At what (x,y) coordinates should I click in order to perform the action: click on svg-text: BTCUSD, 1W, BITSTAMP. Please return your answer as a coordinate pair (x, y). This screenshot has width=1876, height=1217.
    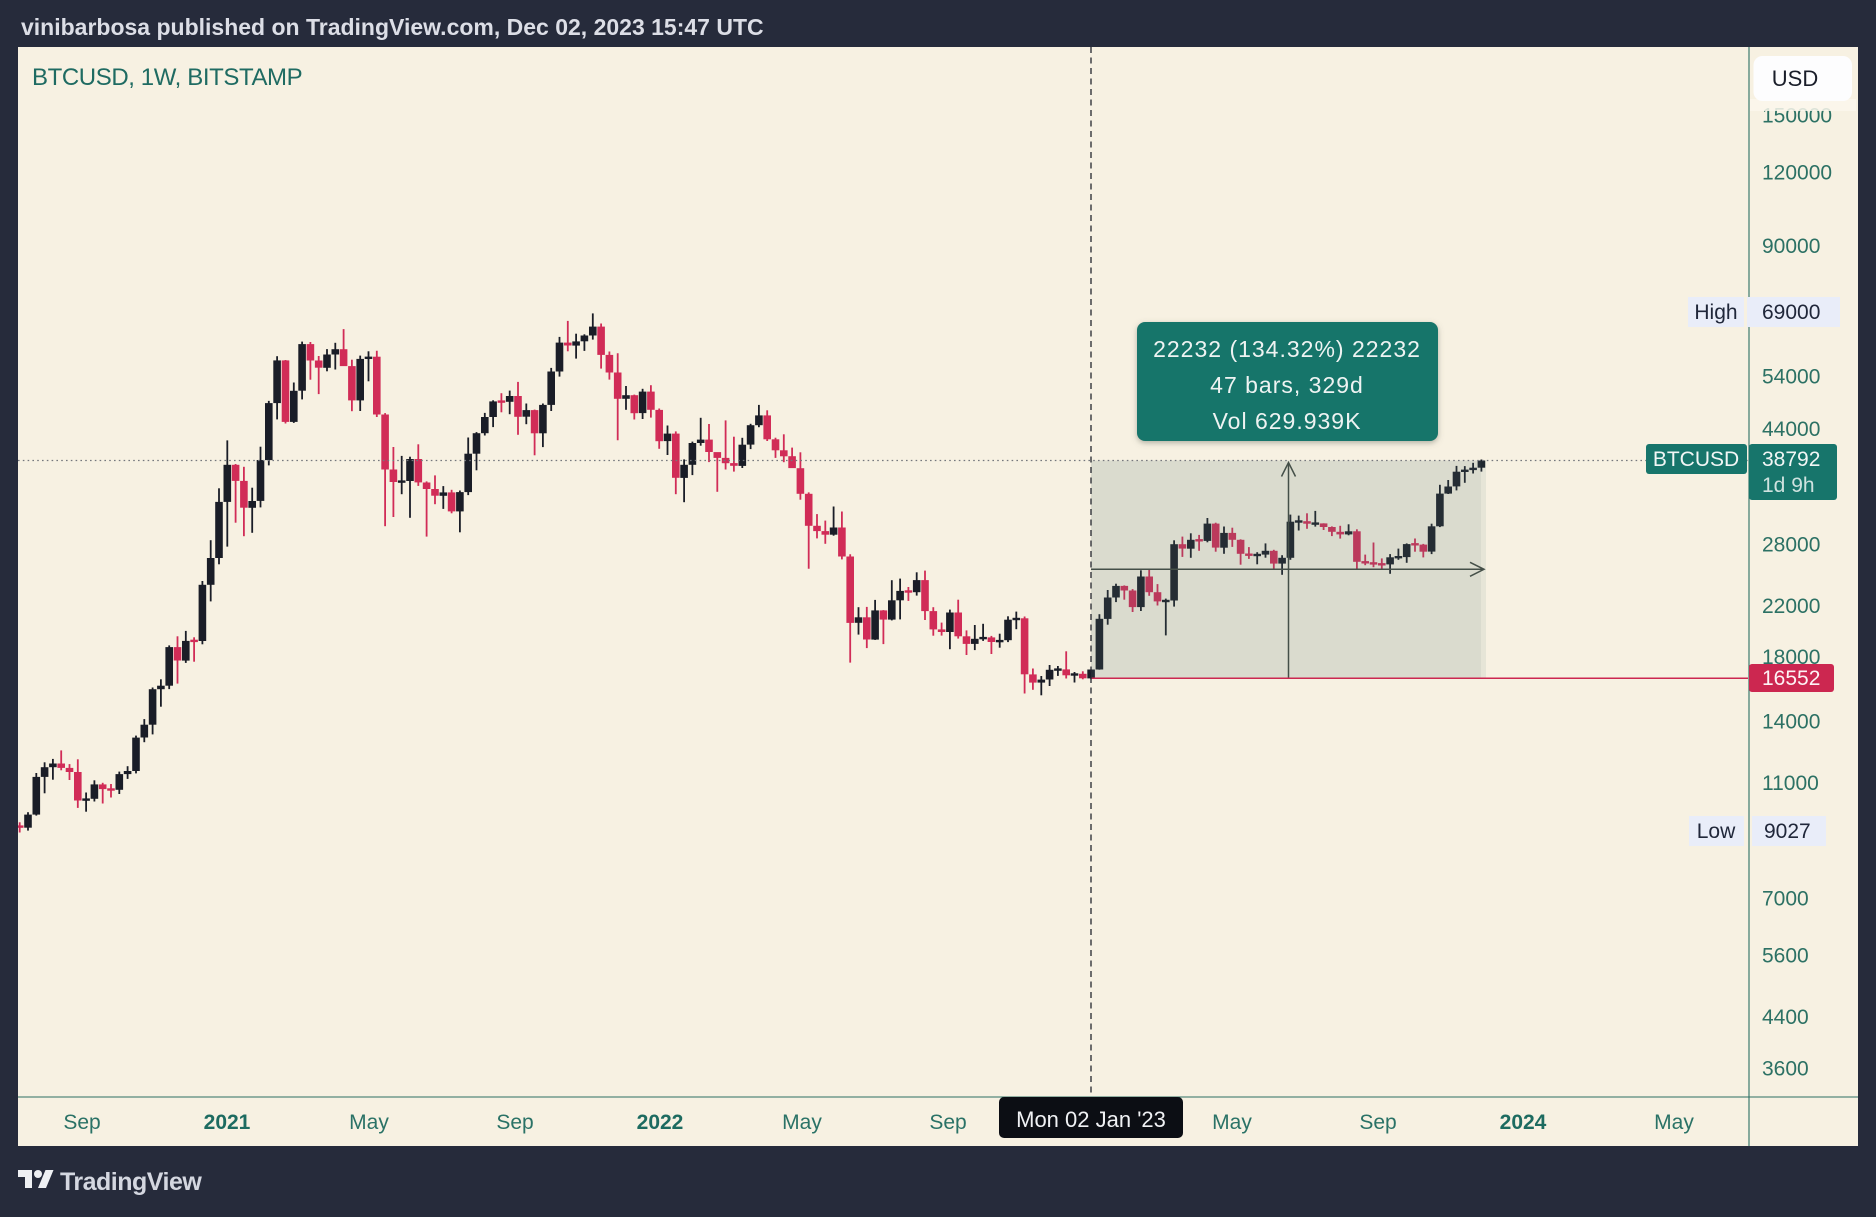
    Looking at the image, I should click on (167, 77).